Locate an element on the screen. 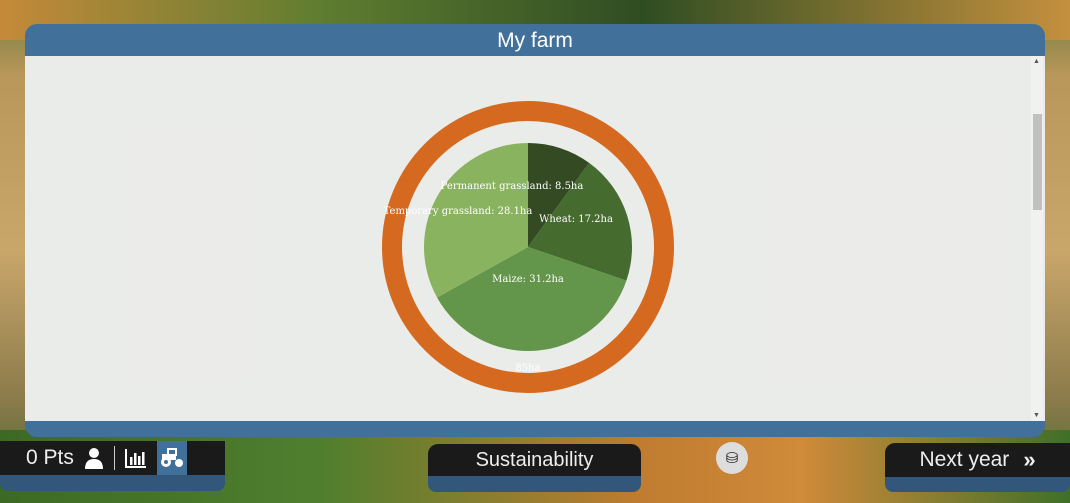 Image resolution: width=1070 pixels, height=503 pixels. tractor-icon is located at coordinates (171, 458).